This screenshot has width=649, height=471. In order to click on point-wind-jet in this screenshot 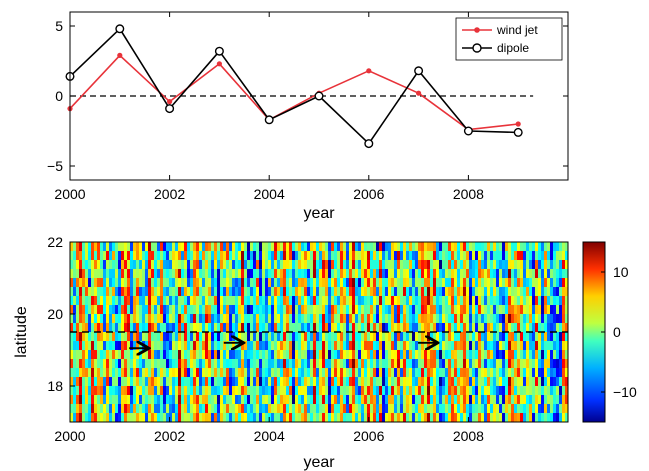, I will do `click(369, 71)`.